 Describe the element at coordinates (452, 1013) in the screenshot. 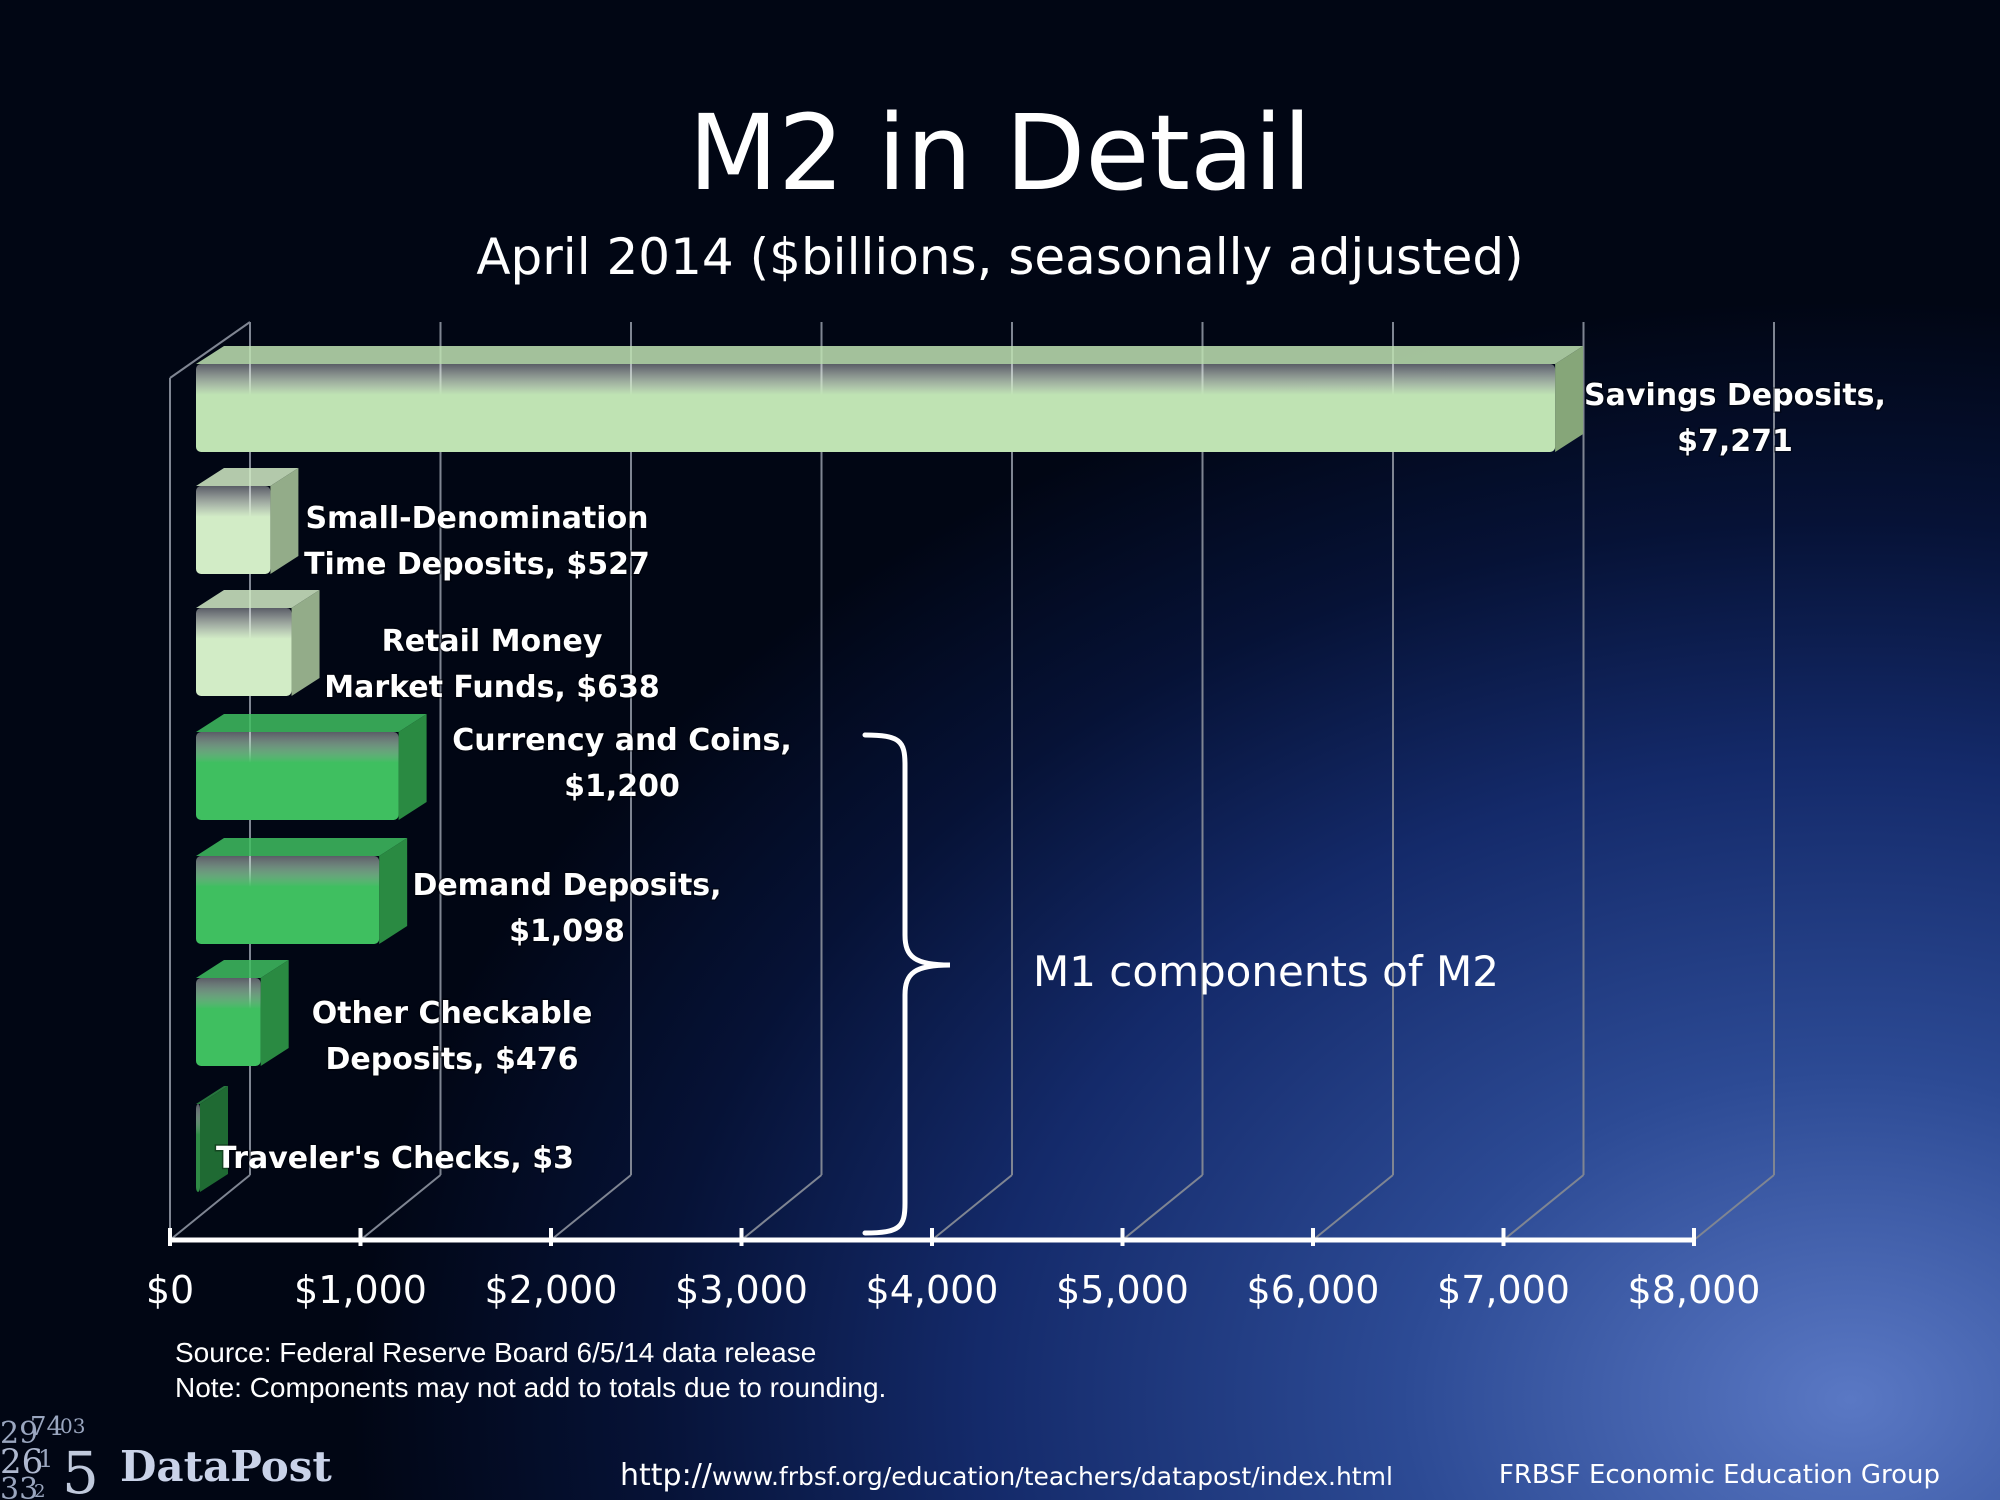

I see `bar-label-other-checkable-deposits-line-1: Other Checkable` at that location.